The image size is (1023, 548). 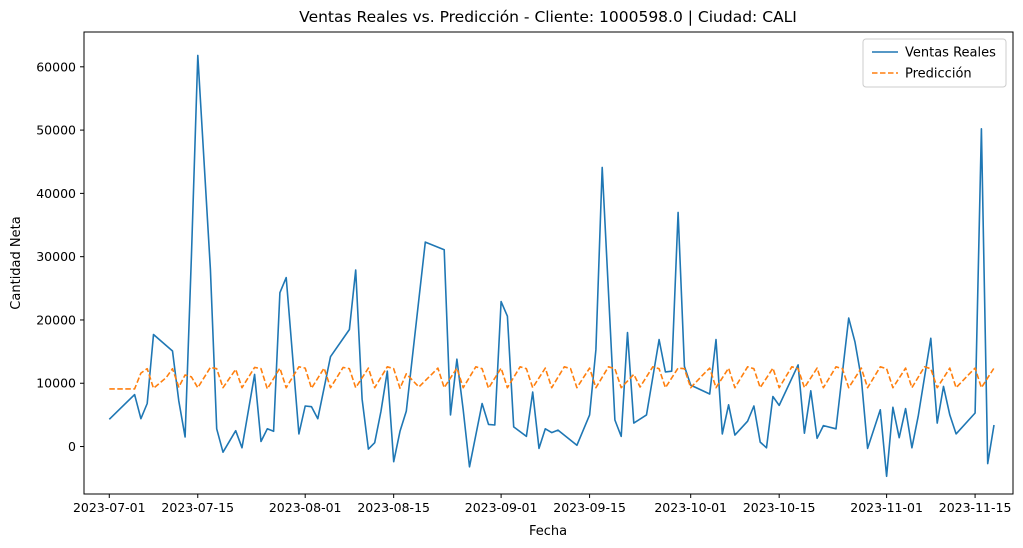 What do you see at coordinates (393, 507) in the screenshot?
I see `x-tick-label: 2023-08-15` at bounding box center [393, 507].